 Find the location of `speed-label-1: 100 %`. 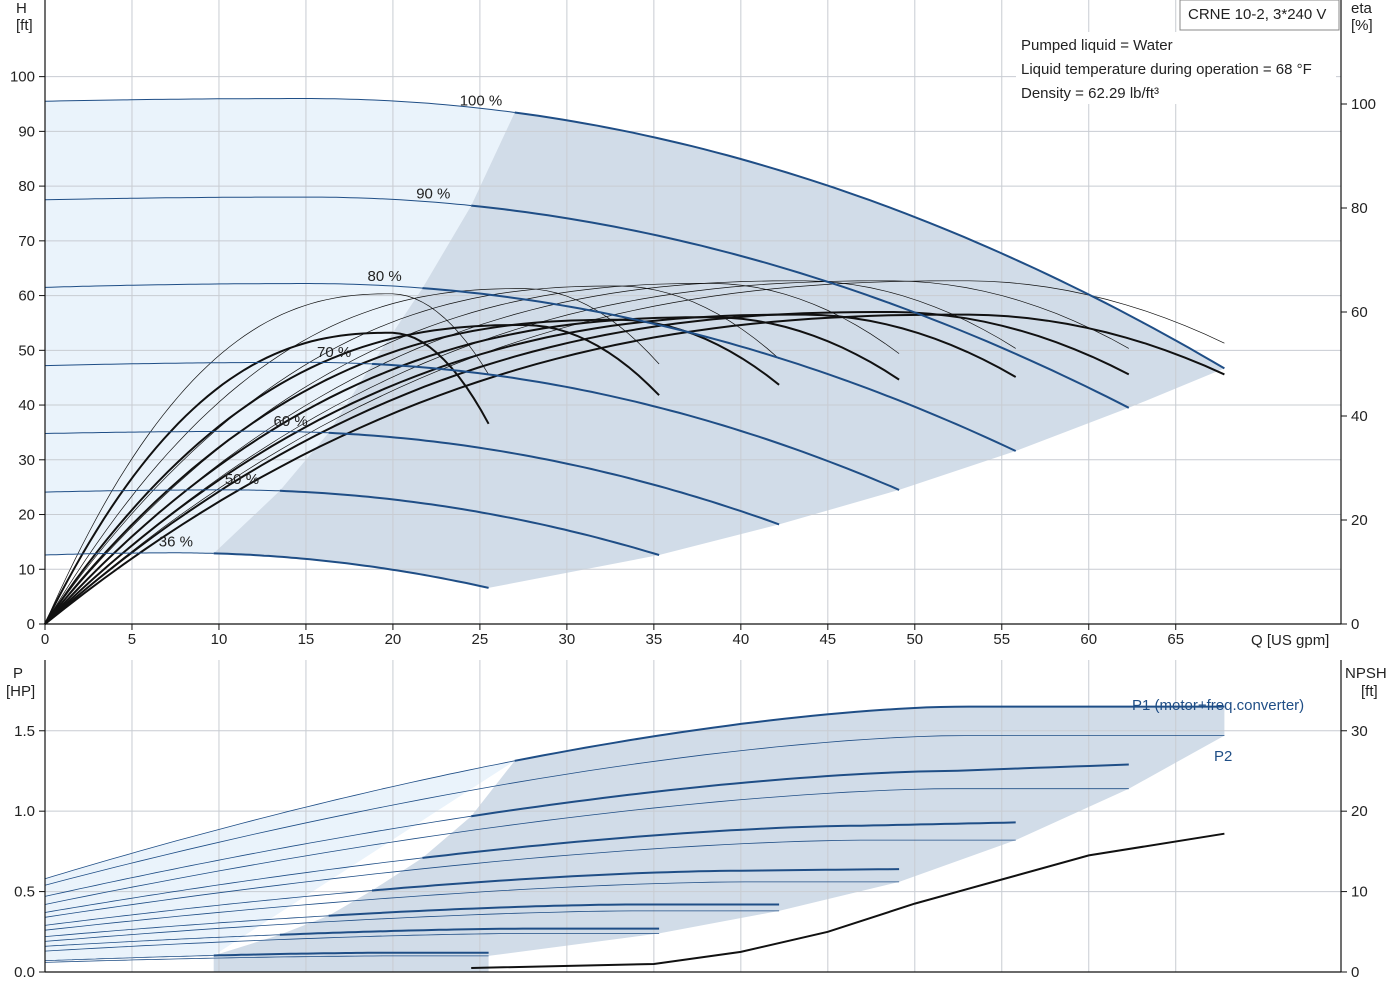

speed-label-1: 100 % is located at coordinates (481, 100).